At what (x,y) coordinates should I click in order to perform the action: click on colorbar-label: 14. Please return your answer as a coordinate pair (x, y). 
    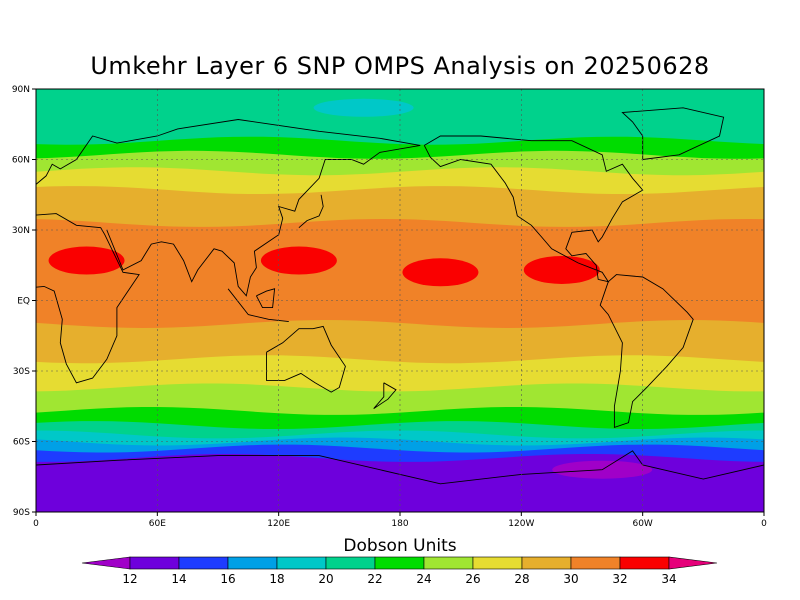
    Looking at the image, I should click on (178, 579).